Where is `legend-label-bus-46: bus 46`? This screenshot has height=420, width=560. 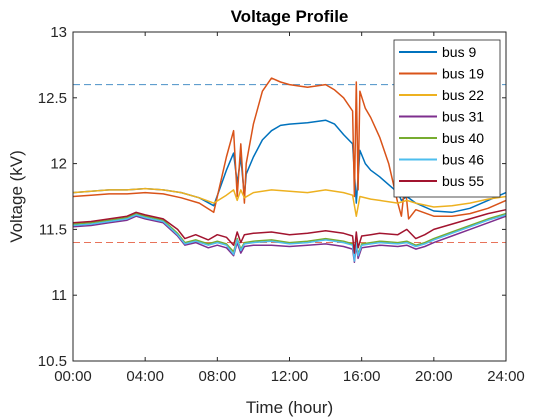 legend-label-bus-46: bus 46 is located at coordinates (463, 160).